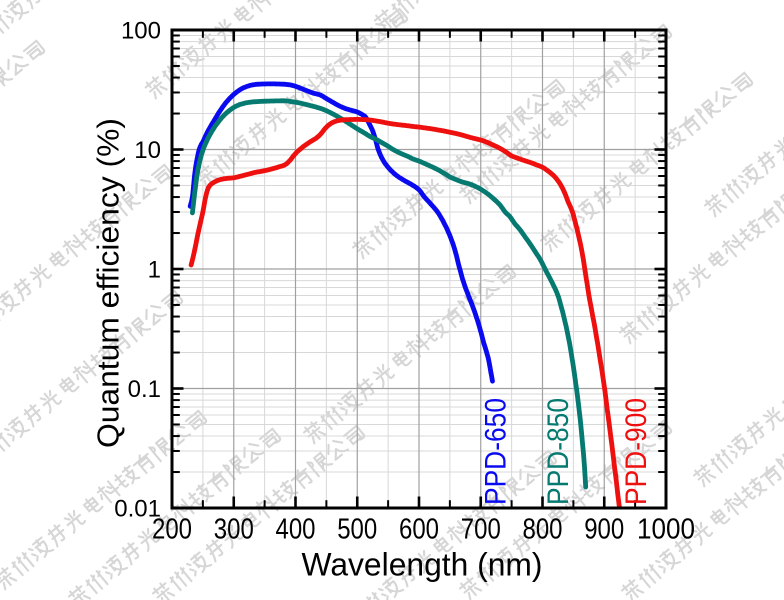  I want to click on svg-text: 900, so click(604, 530).